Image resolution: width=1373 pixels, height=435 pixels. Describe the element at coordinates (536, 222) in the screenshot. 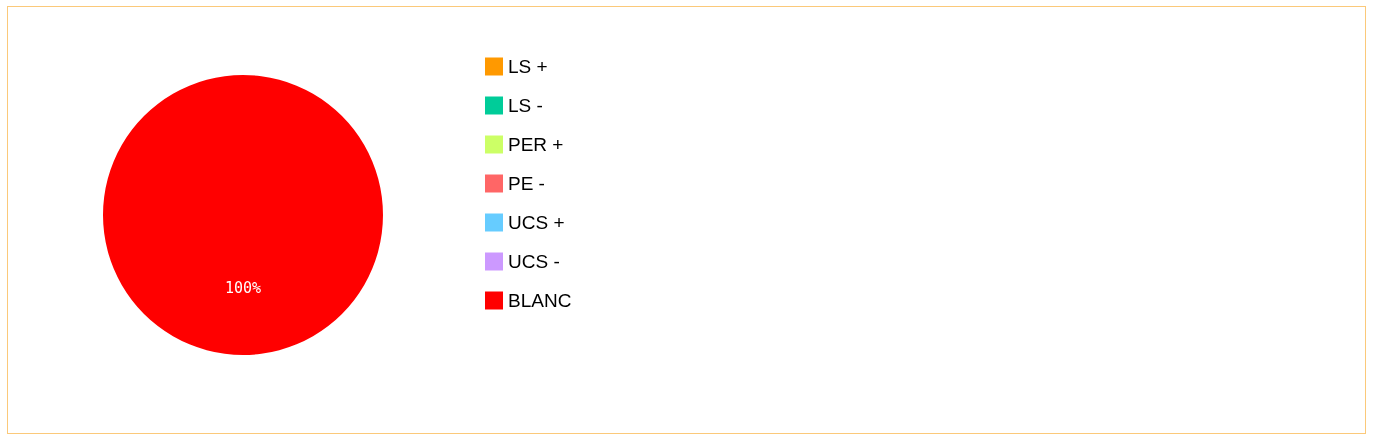

I see `legend-label: UCS +` at that location.